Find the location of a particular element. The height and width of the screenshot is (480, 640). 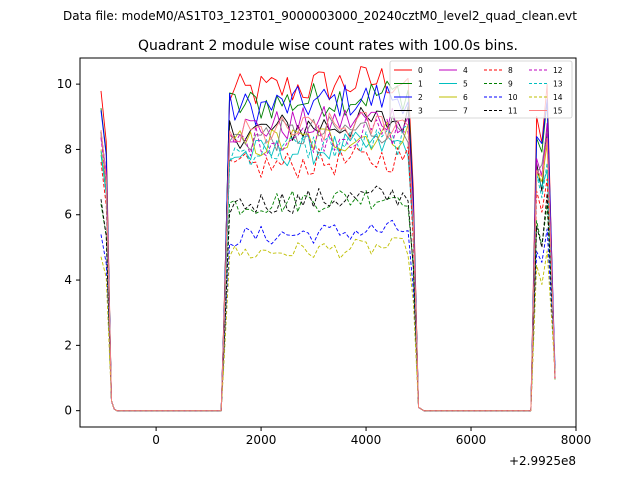

legend-label-0: 0 is located at coordinates (420, 70).